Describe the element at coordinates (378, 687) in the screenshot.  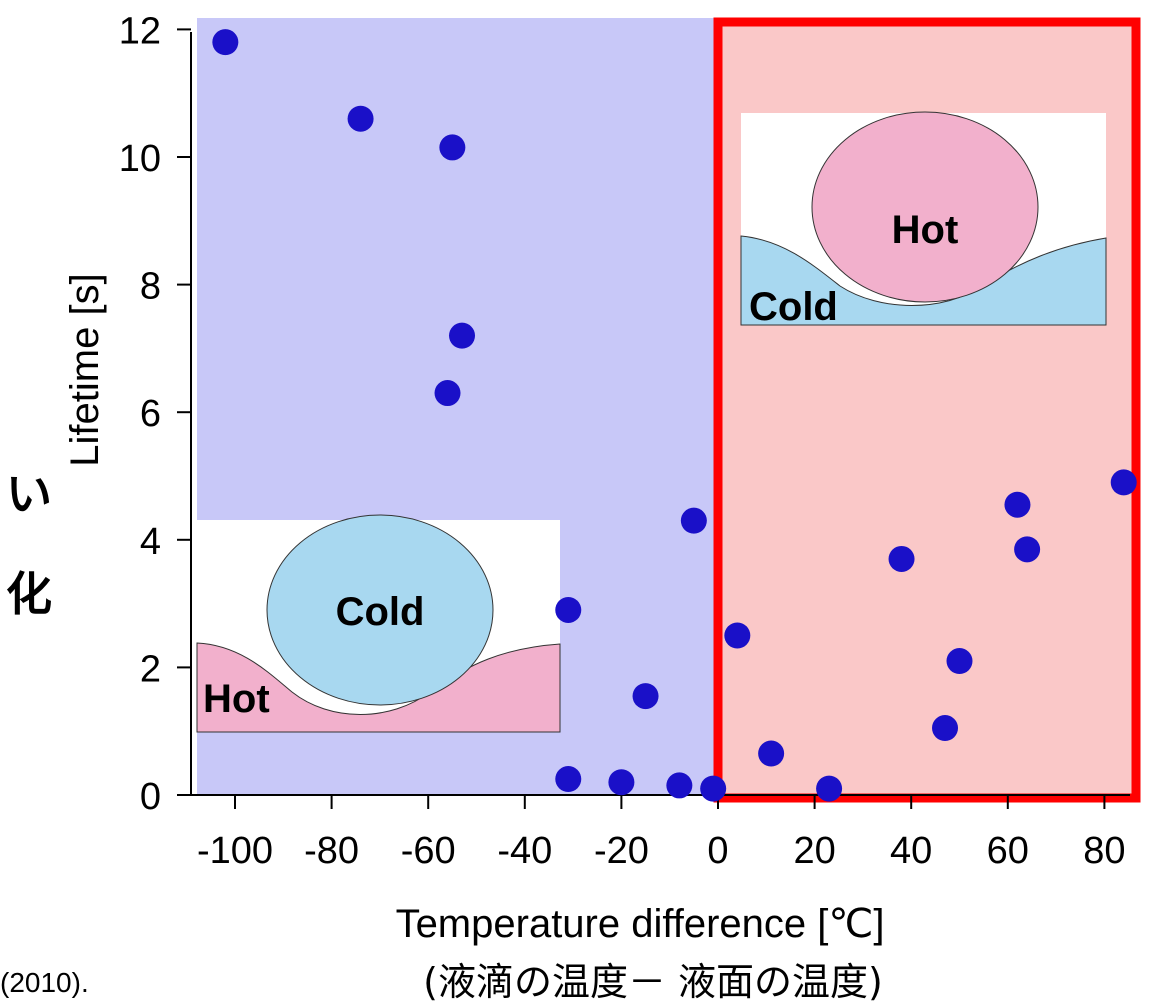
I see `hot-pool-shape` at that location.